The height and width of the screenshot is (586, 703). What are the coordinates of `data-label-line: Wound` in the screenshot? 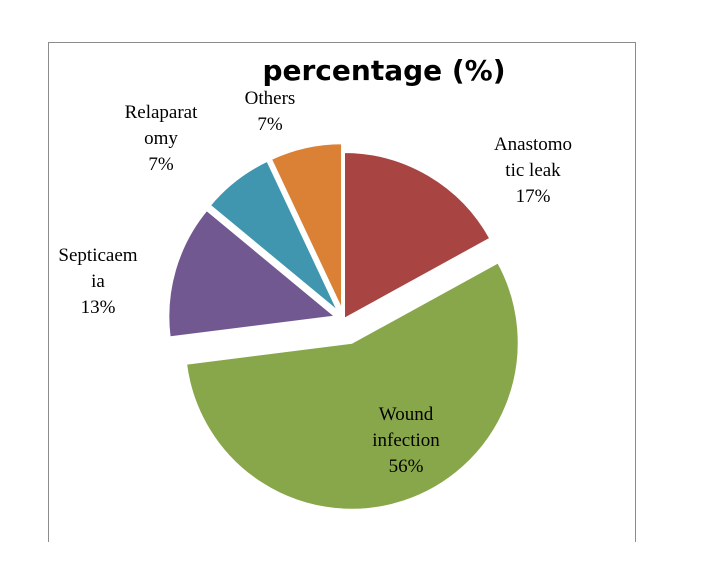 It's located at (406, 414).